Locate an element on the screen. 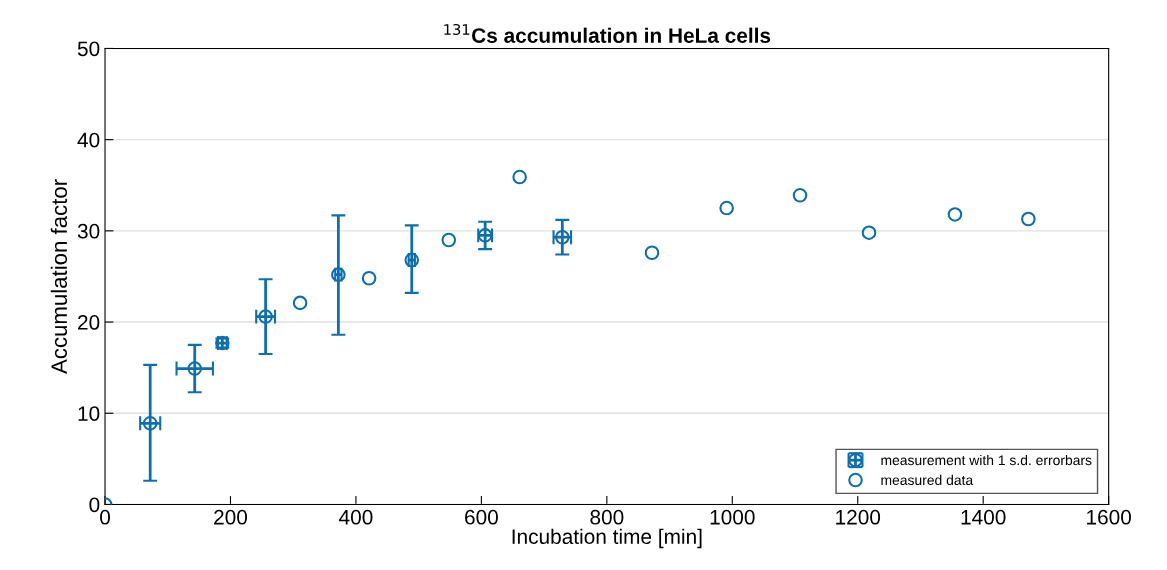  y-tick-label: 10 is located at coordinates (89, 413).